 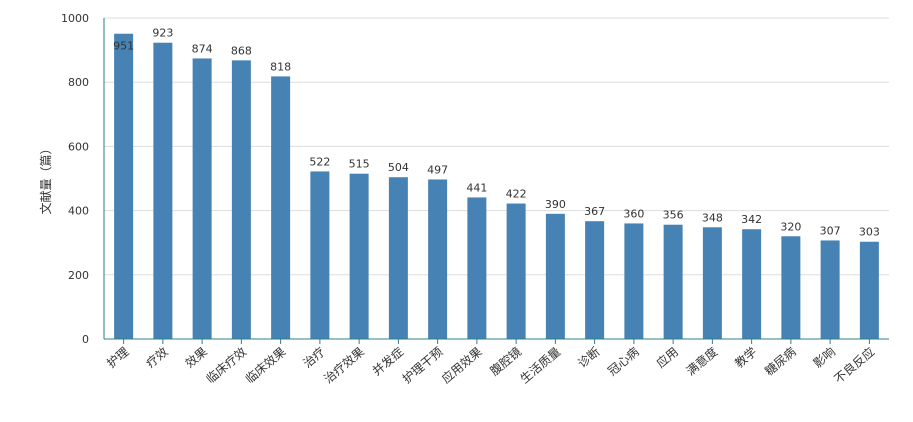 What do you see at coordinates (78, 82) in the screenshot?
I see `y-tick-label: 800` at bounding box center [78, 82].